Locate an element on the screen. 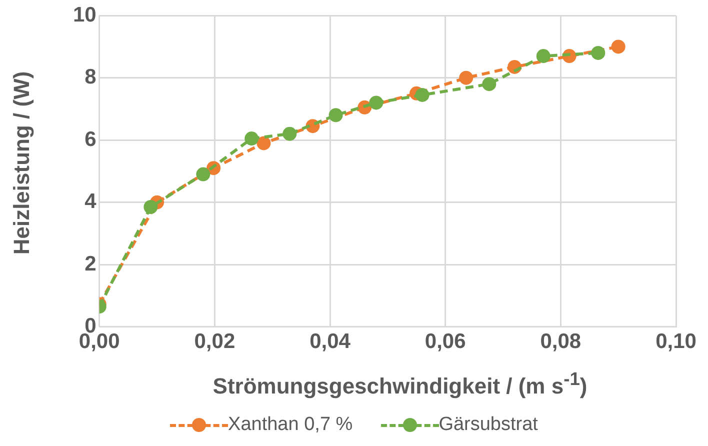 This screenshot has width=708, height=446. x-tick-label: 0,10 is located at coordinates (676, 342).